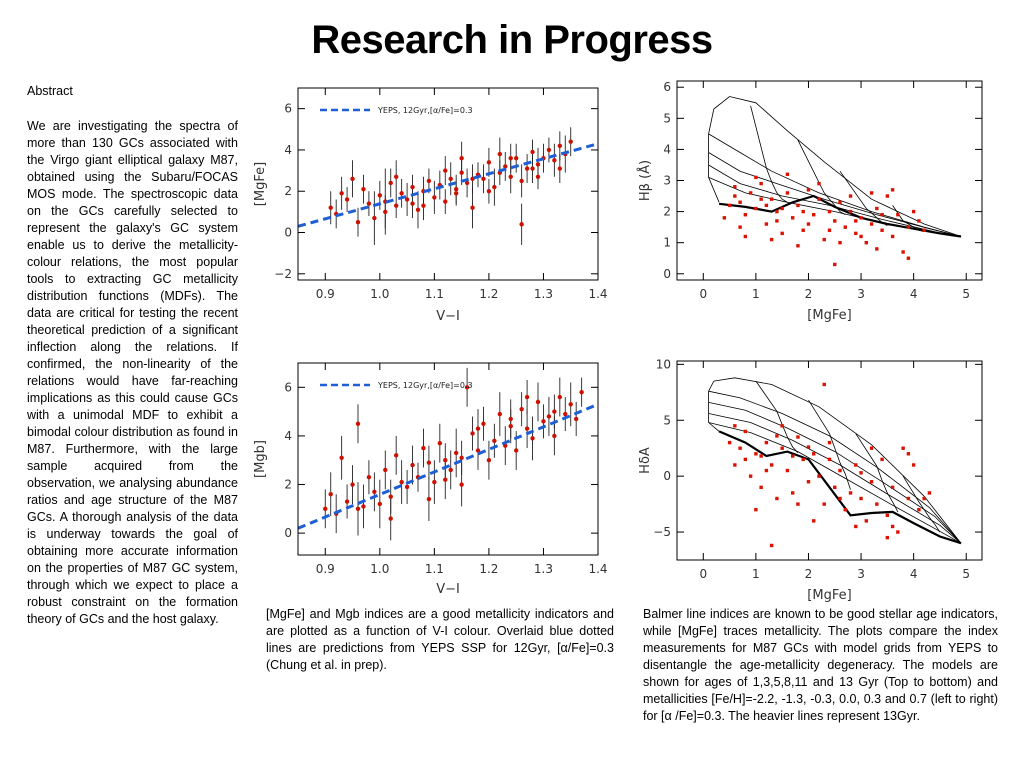 Image resolution: width=1024 pixels, height=768 pixels. I want to click on x-tick-label: 5, so click(966, 294).